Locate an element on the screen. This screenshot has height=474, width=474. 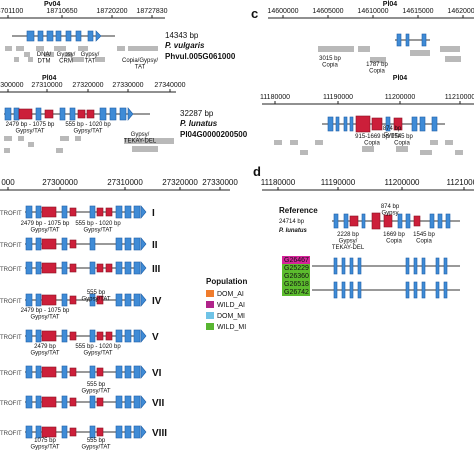
haplotype-numeral-VII: VII is located at coordinates (158, 403).